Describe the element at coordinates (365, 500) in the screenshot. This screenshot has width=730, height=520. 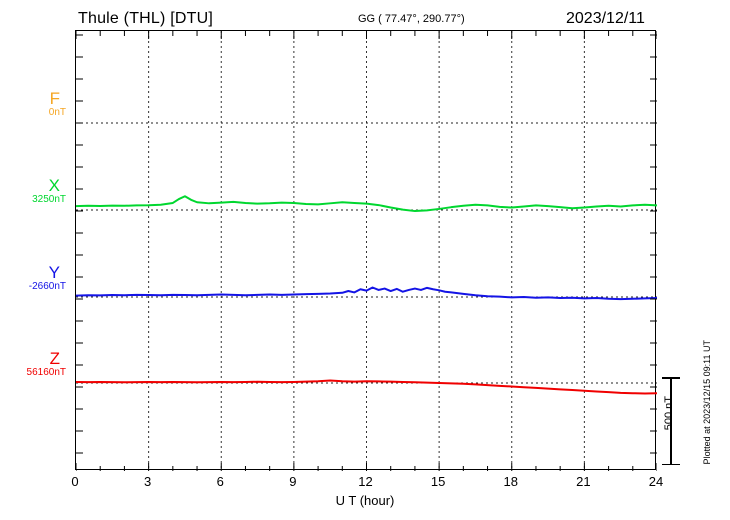
I see `x-axis-title: U T (hour)` at that location.